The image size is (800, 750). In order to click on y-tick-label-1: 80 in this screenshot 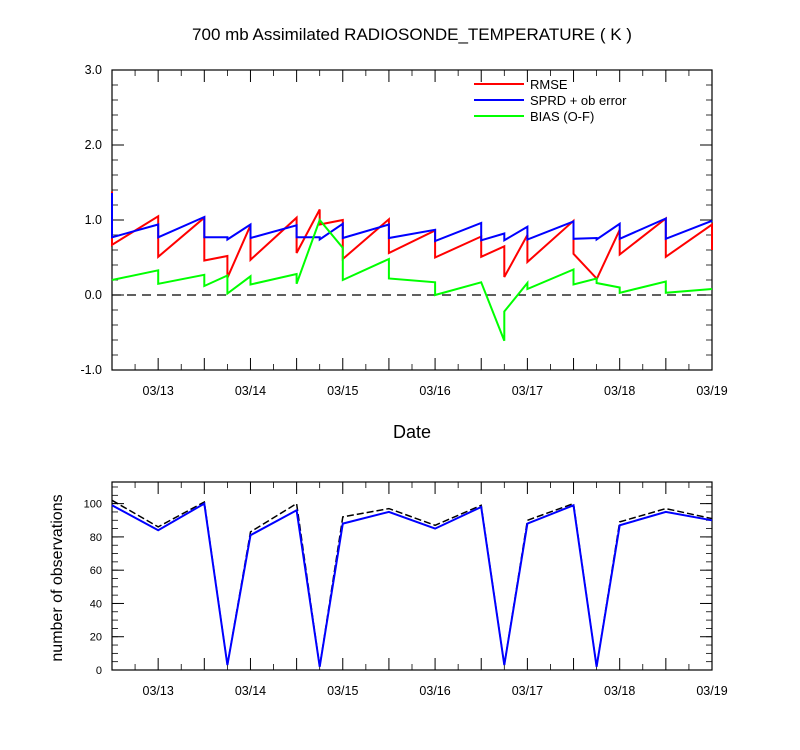, I will do `click(96, 538)`.